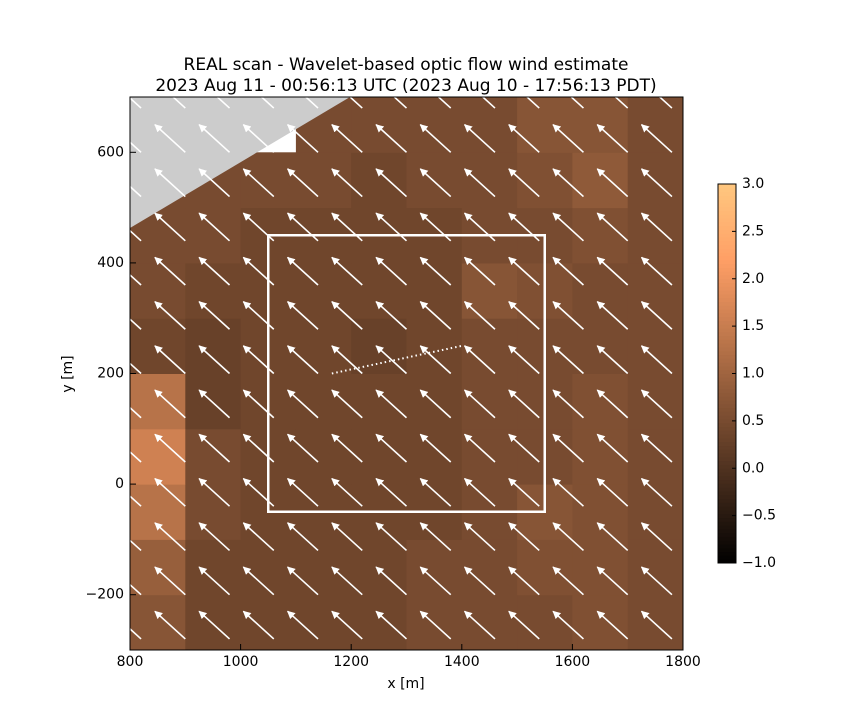 The image size is (864, 724). What do you see at coordinates (753, 374) in the screenshot?
I see `colorbar-tick-label: 1.0` at bounding box center [753, 374].